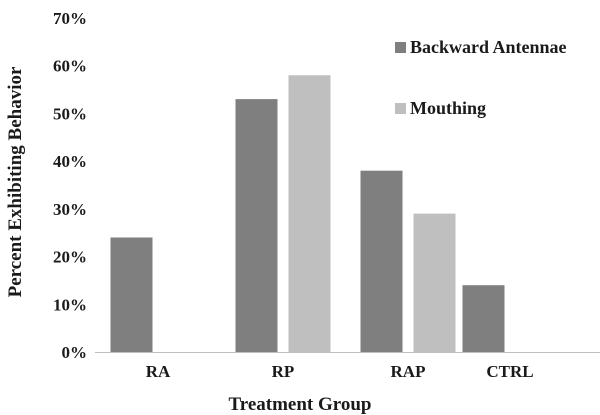 The width and height of the screenshot is (600, 415). I want to click on bar-rap-mouthing, so click(434, 282).